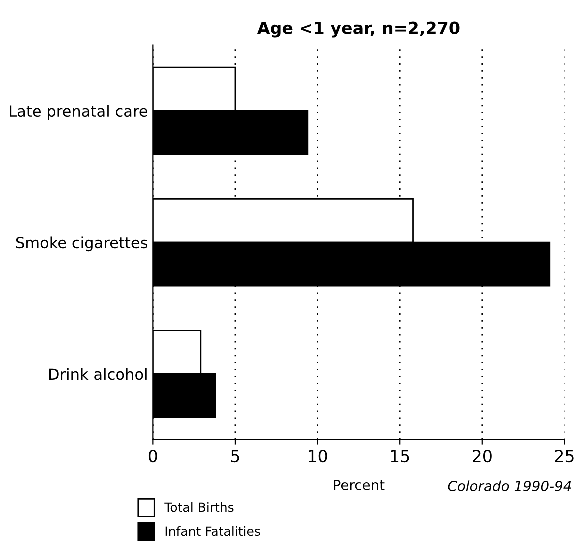  Describe the element at coordinates (400, 456) in the screenshot. I see `x-tick-label: 15` at that location.